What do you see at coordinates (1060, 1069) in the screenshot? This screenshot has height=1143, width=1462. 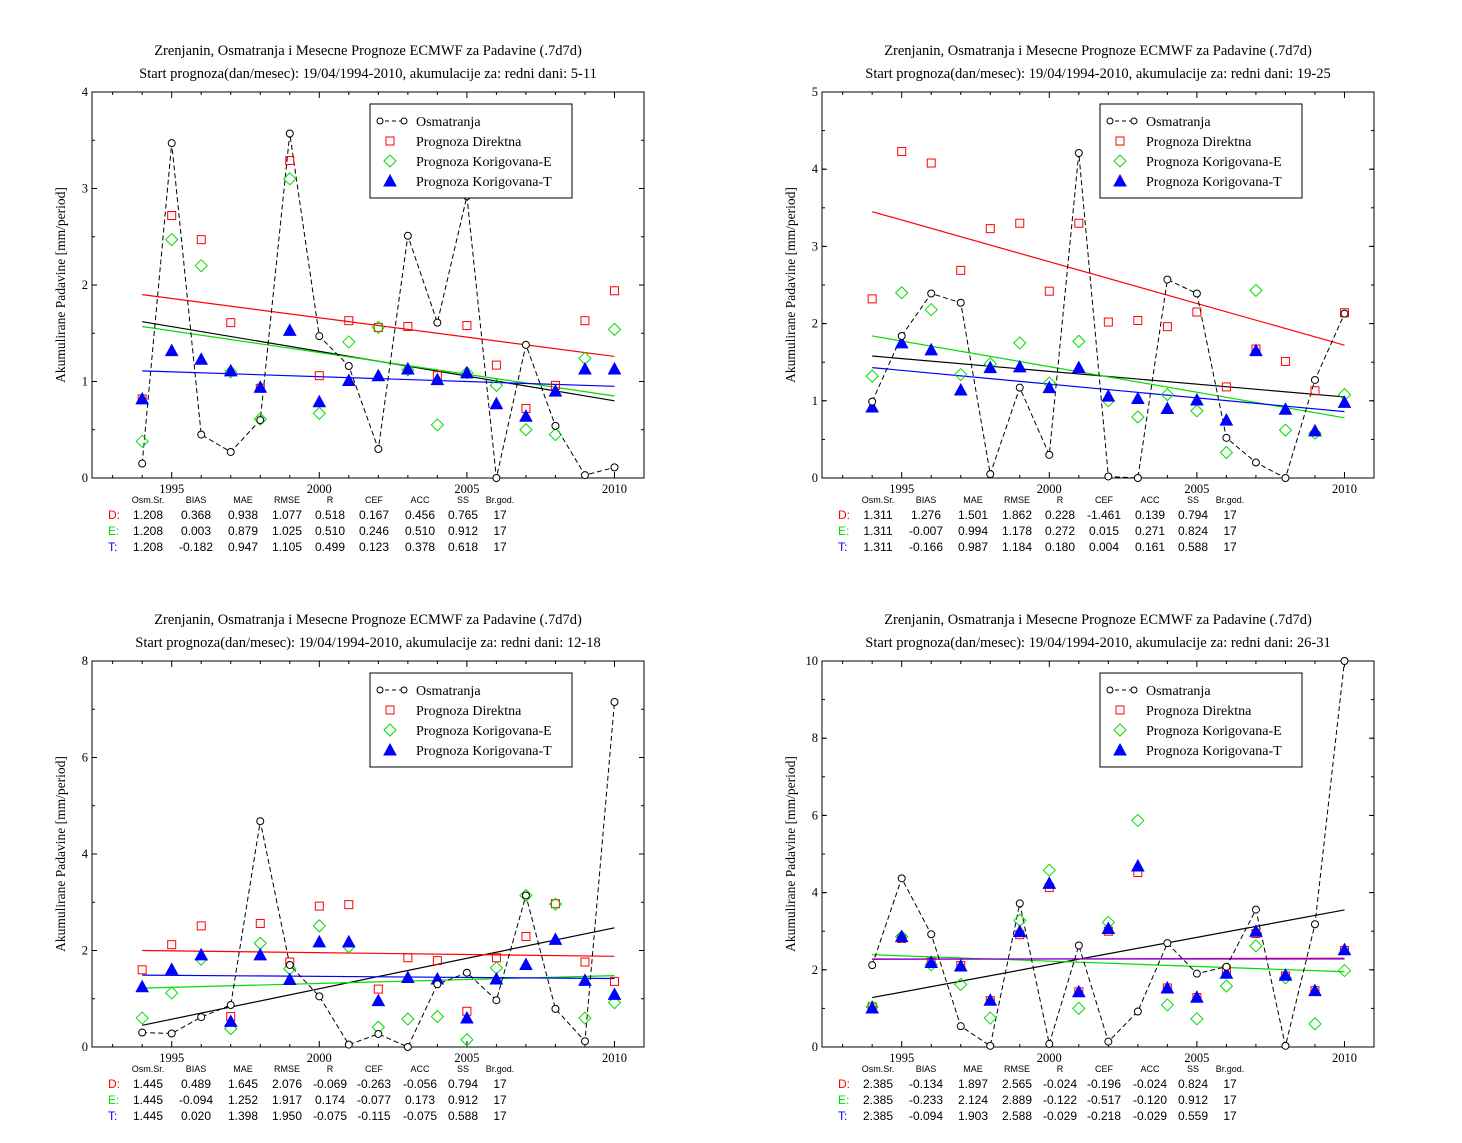 I see `stats-header: R` at bounding box center [1060, 1069].